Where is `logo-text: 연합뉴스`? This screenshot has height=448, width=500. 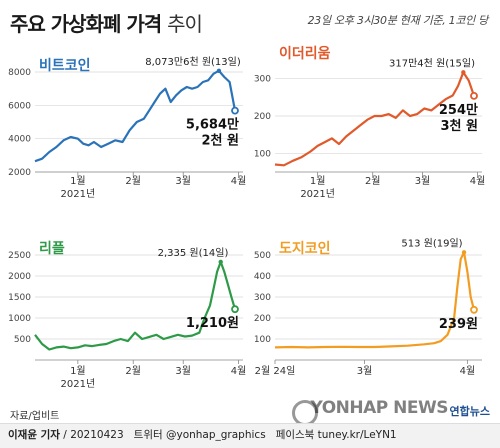 logo-text: 연합뉴스 is located at coordinates (469, 411).